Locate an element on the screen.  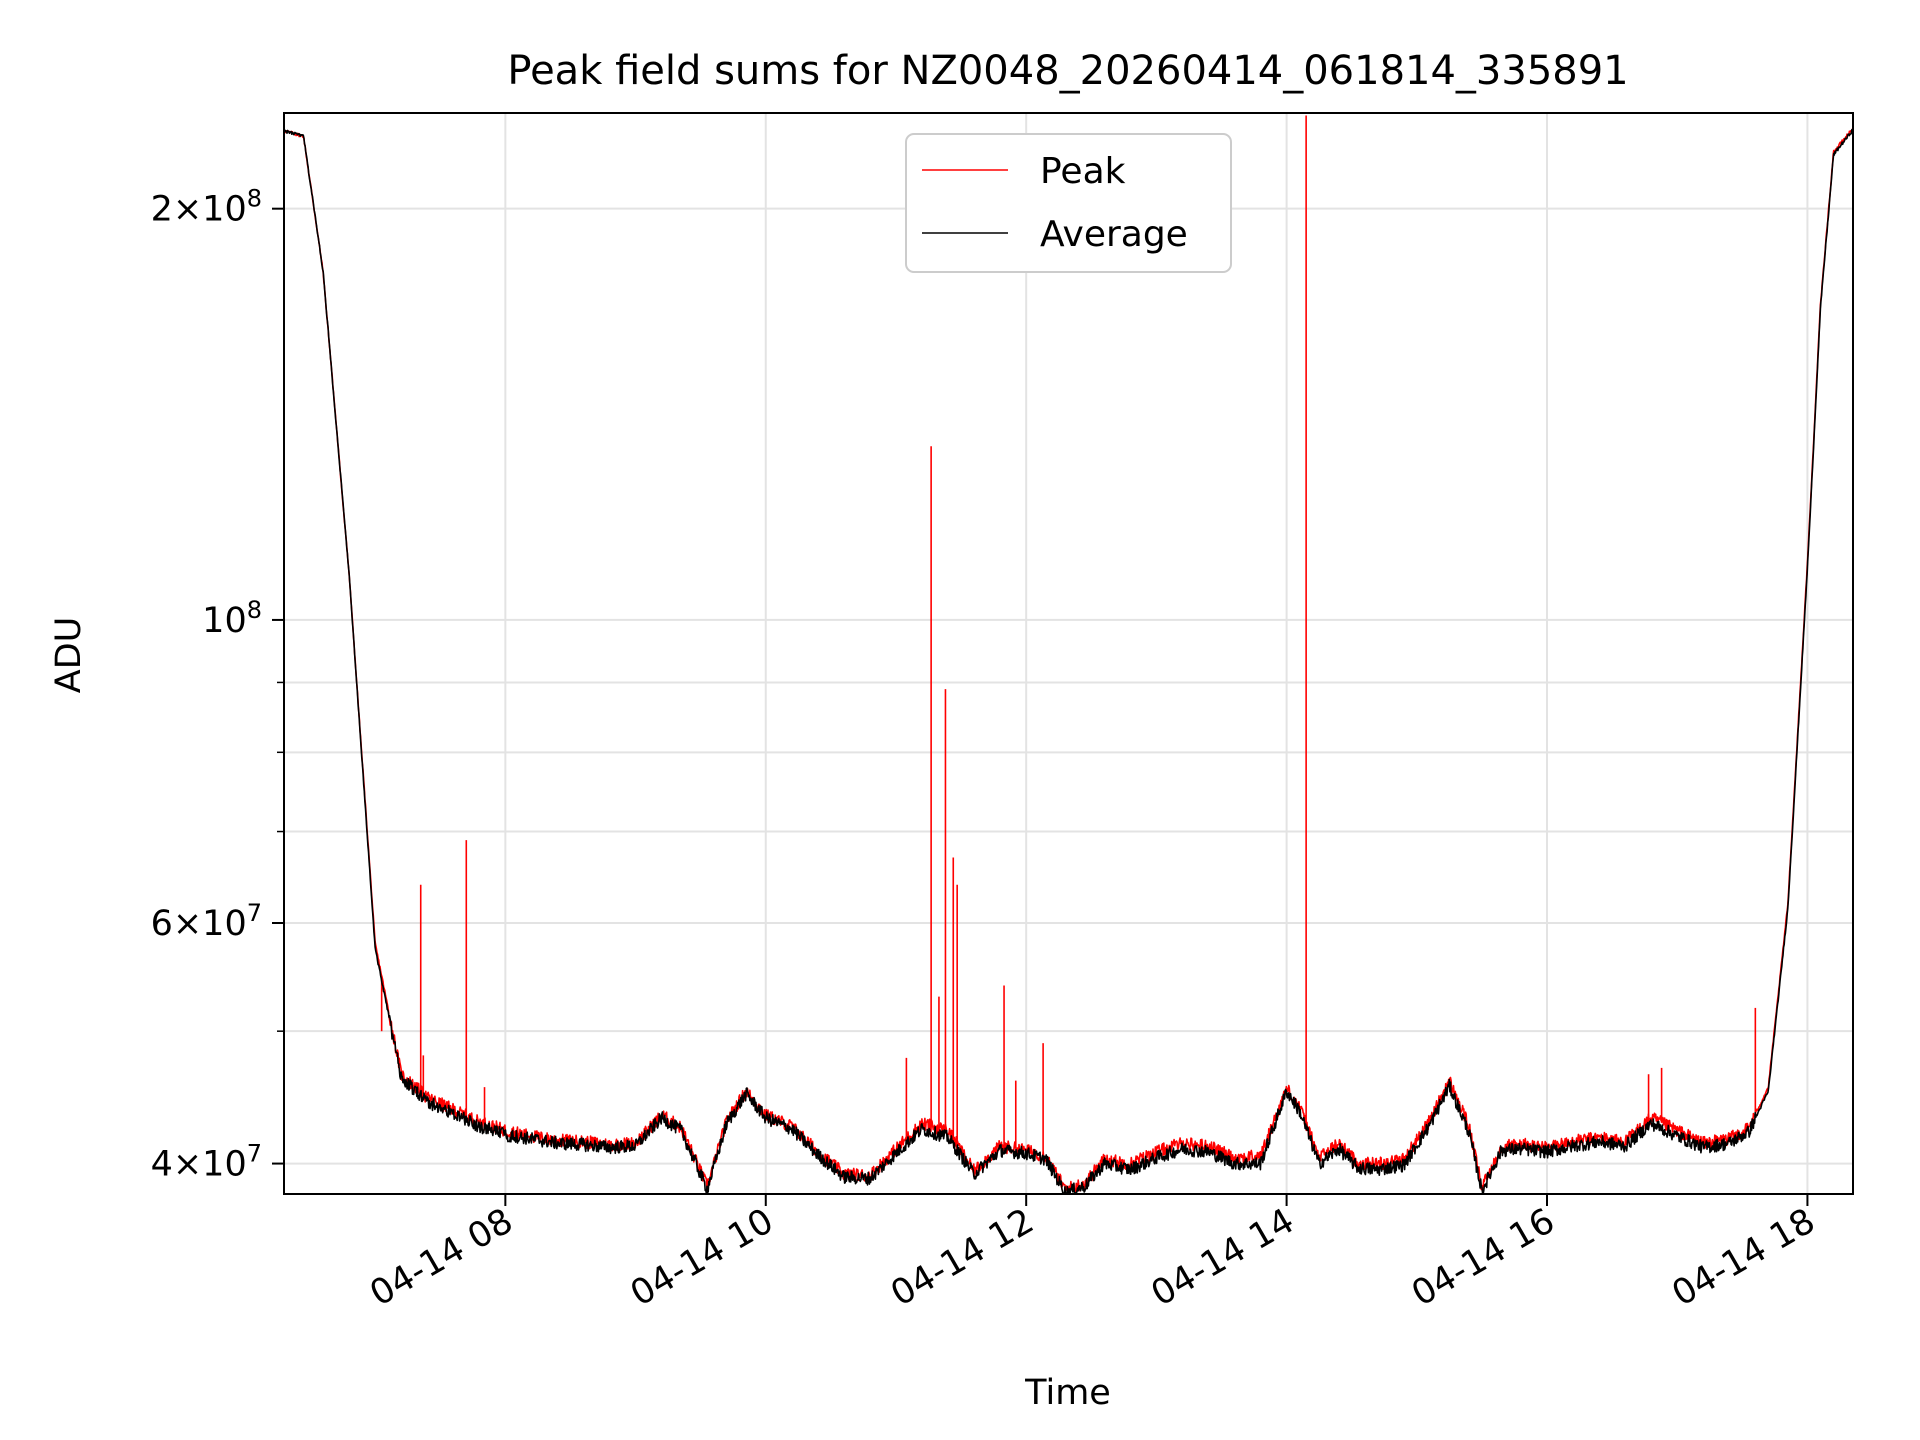
y-tick-label: 2×108 is located at coordinates (206, 207).